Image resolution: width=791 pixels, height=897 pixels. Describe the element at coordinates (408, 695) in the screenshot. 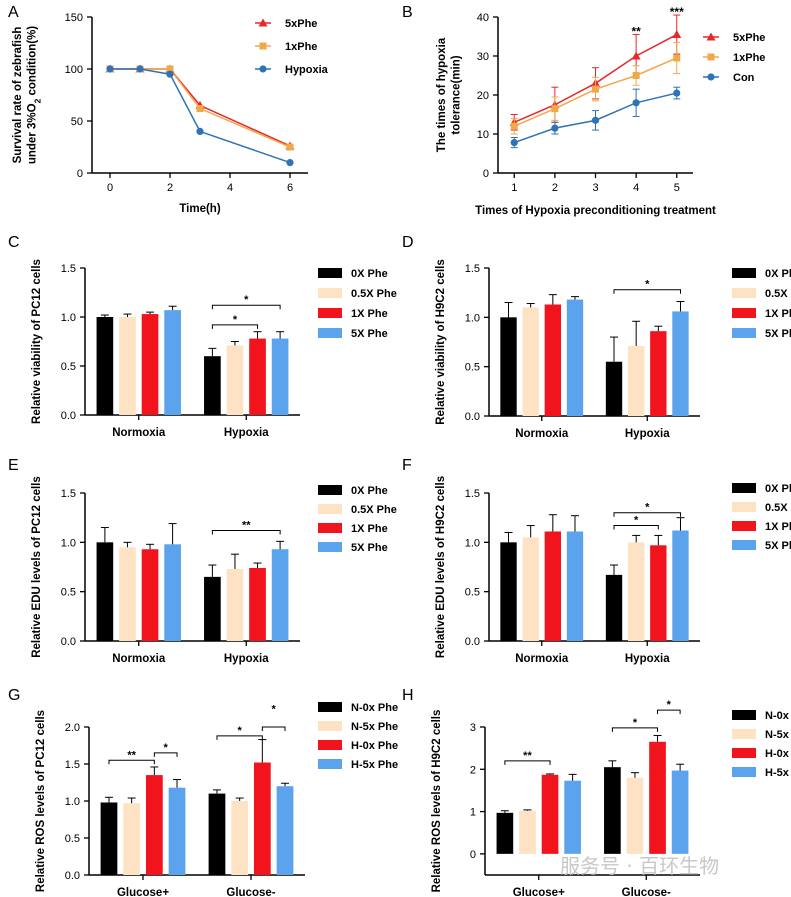

I see `panel-letter: H` at that location.